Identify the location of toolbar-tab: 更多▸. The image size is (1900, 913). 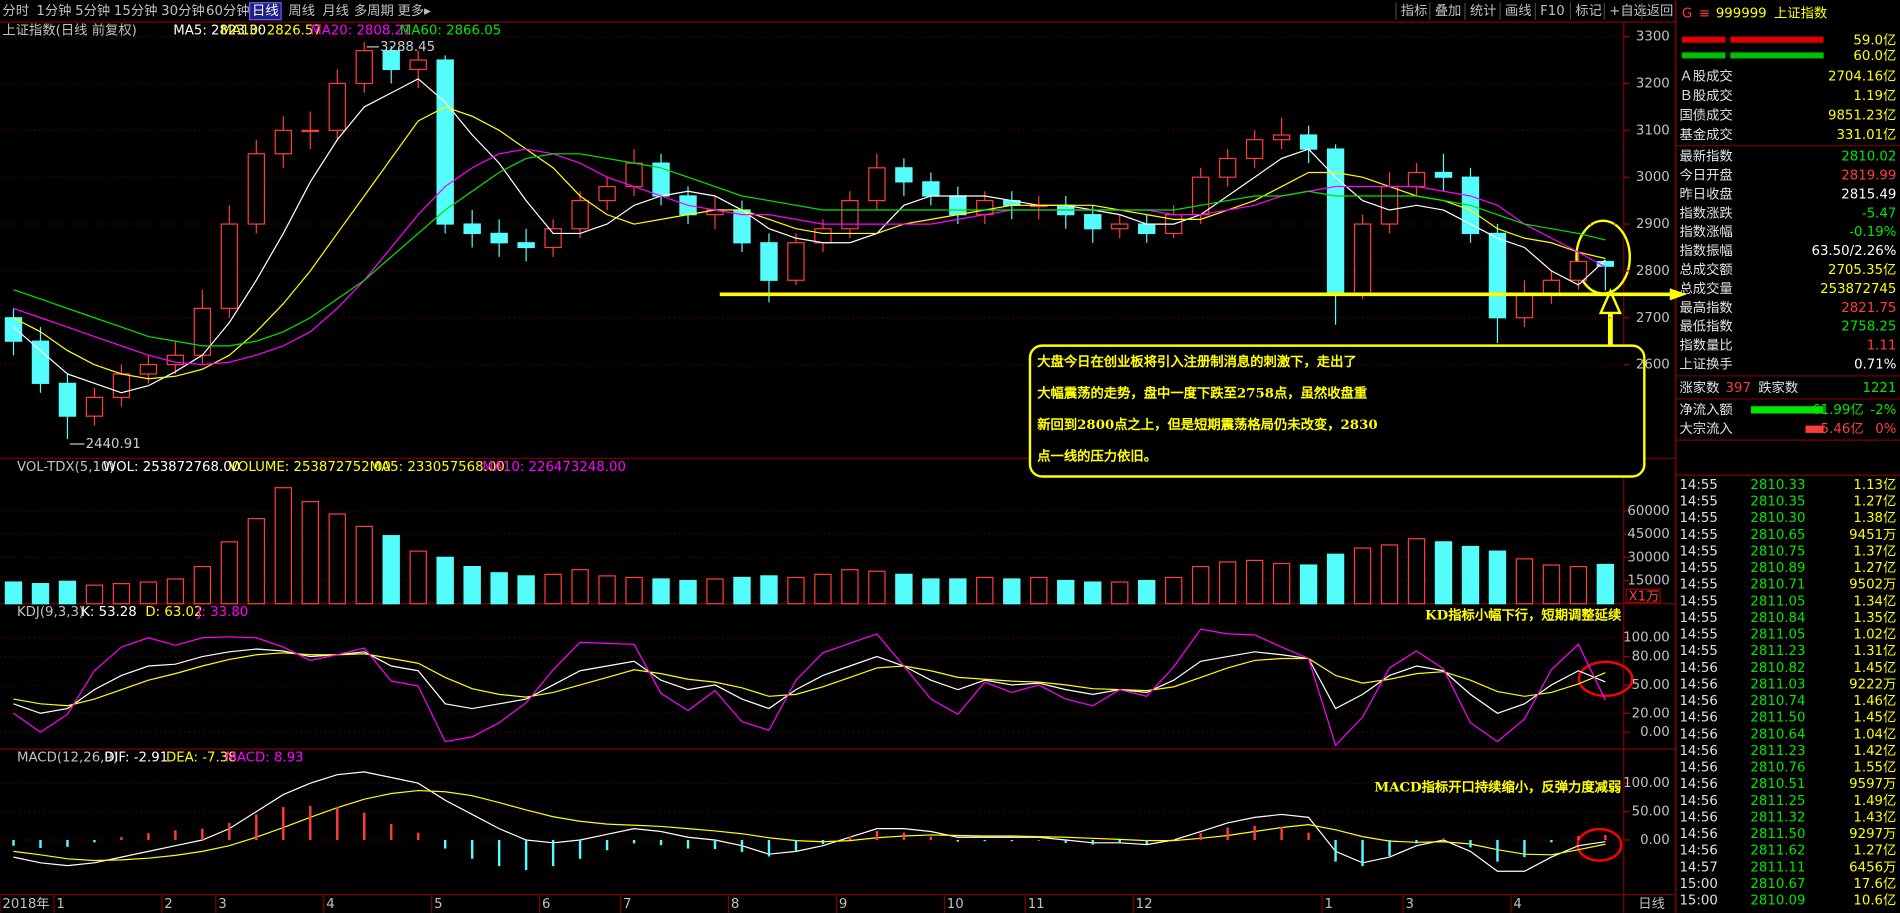
(414, 10).